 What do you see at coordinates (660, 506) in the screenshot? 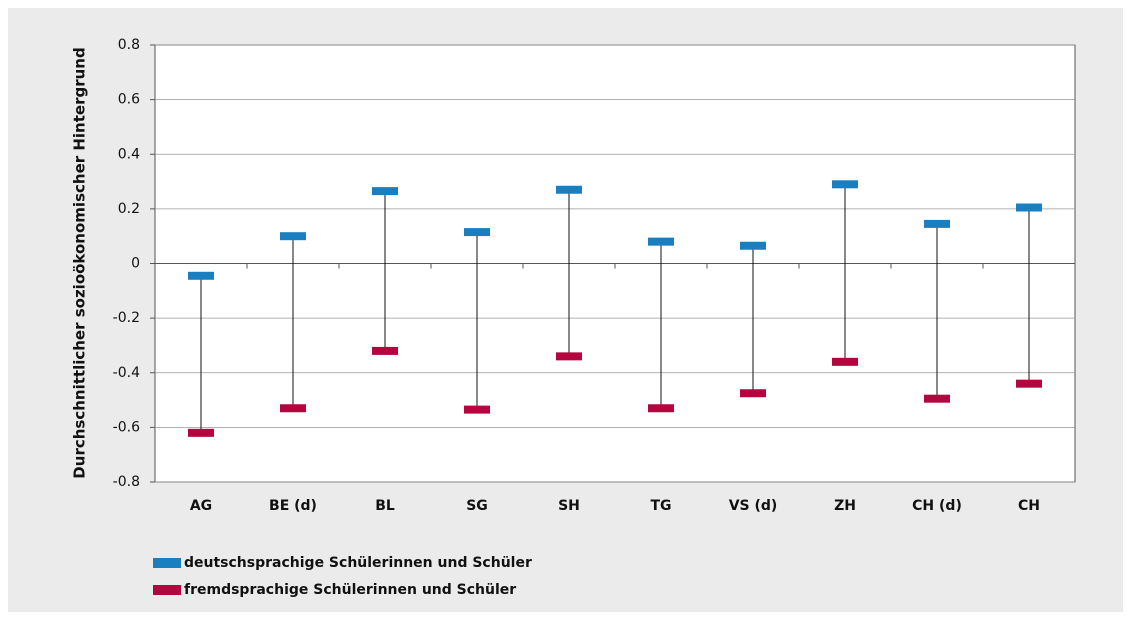
I see `x-tick-label: TG` at bounding box center [660, 506].